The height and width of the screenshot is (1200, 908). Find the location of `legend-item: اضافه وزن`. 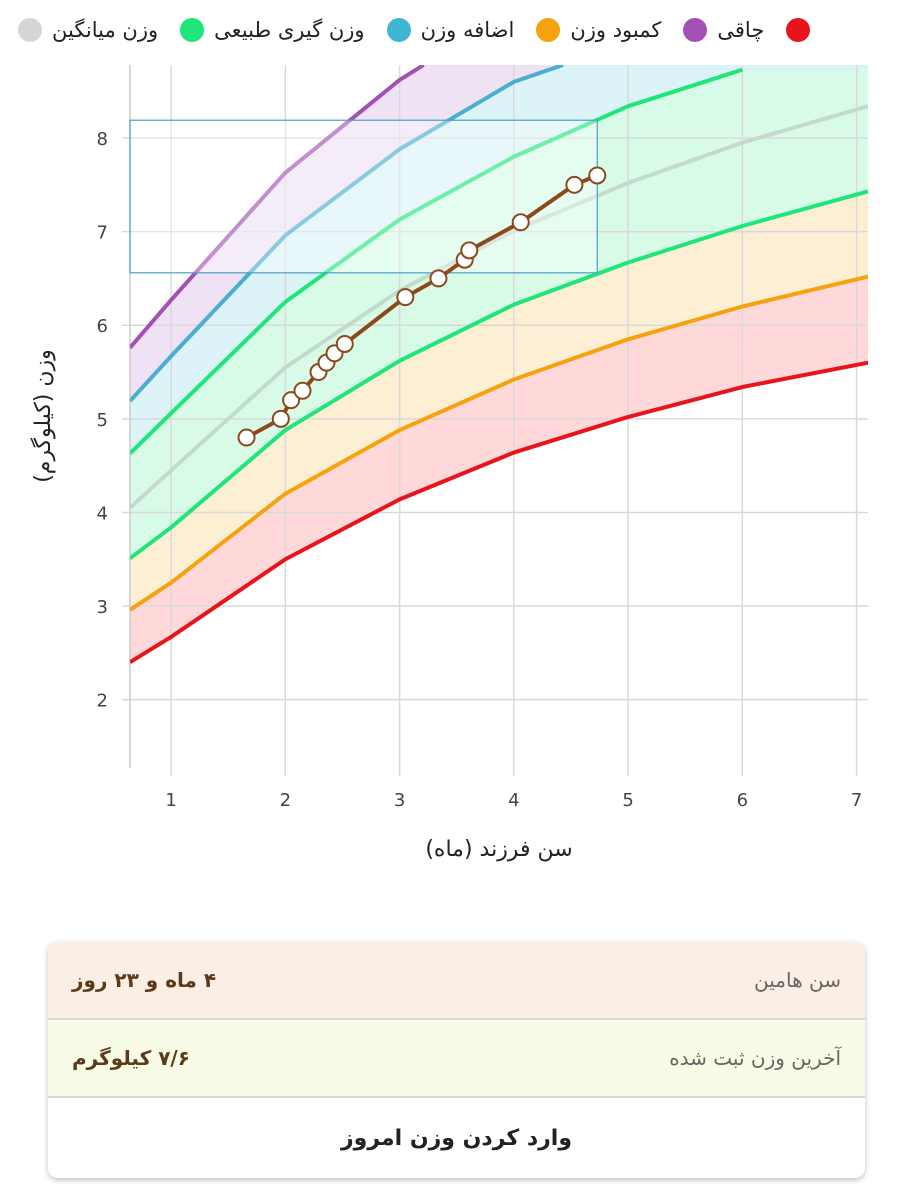

legend-item: اضافه وزن is located at coordinates (450, 30).